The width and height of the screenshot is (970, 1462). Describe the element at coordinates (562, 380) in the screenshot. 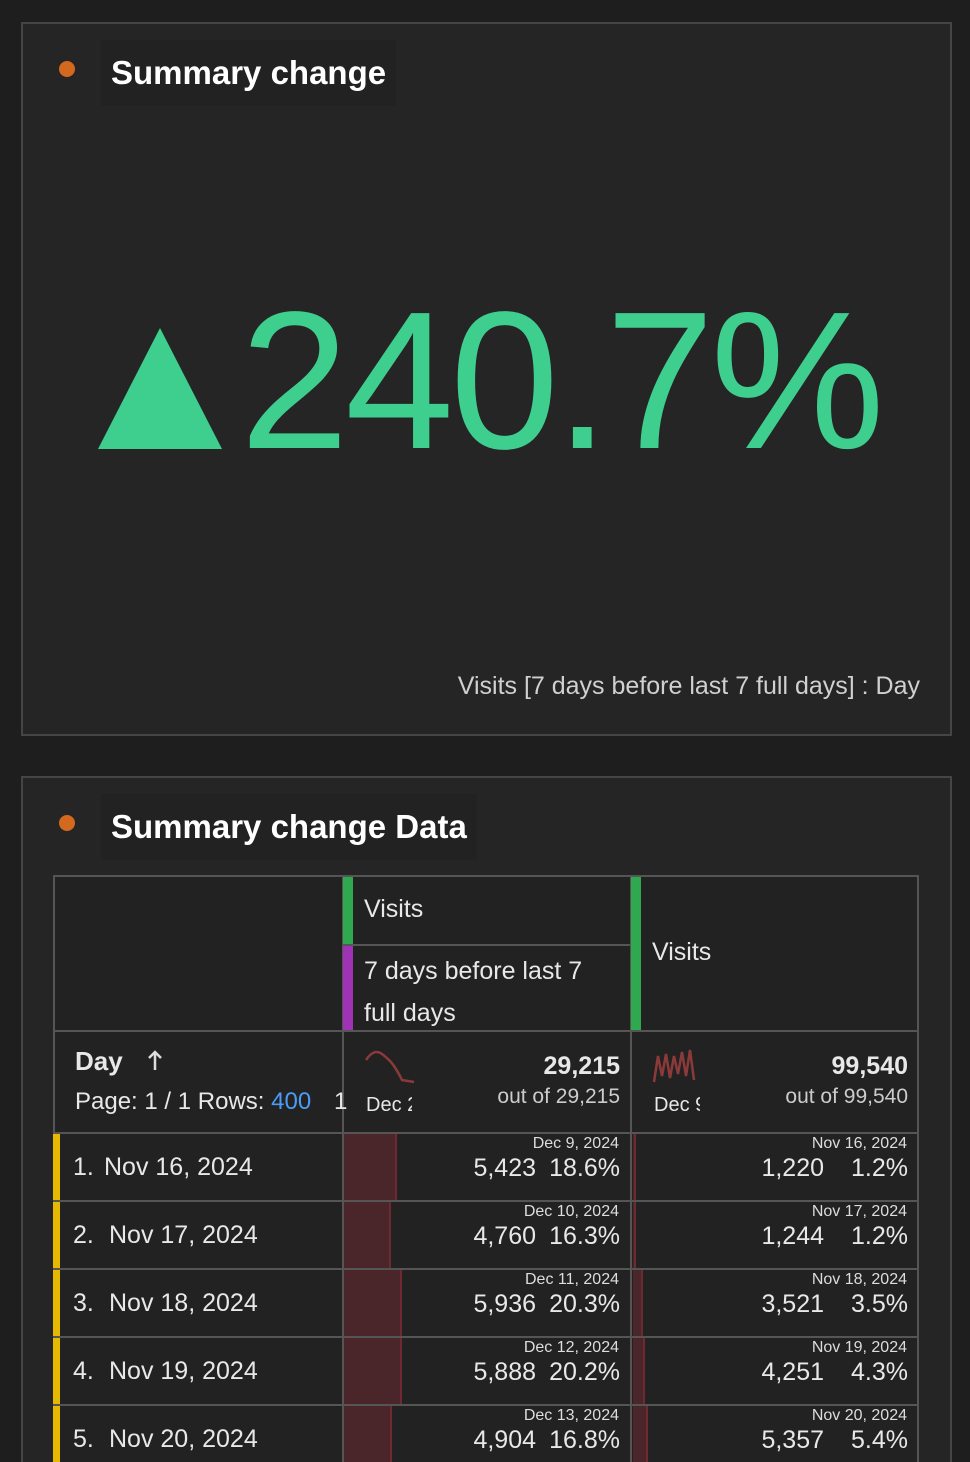

I see `summary-value: 240.7%` at that location.